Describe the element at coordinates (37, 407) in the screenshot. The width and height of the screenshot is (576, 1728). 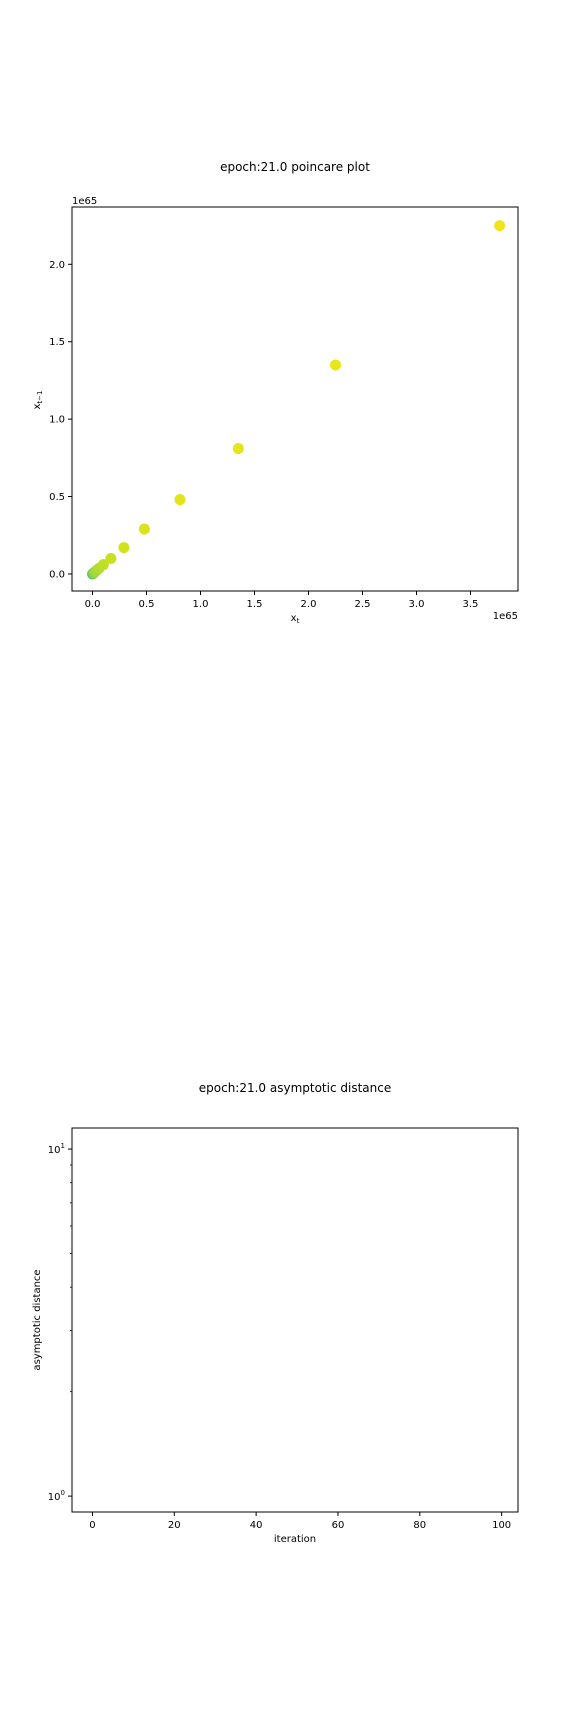
I see `poincare-y-axis-label-main: x` at that location.